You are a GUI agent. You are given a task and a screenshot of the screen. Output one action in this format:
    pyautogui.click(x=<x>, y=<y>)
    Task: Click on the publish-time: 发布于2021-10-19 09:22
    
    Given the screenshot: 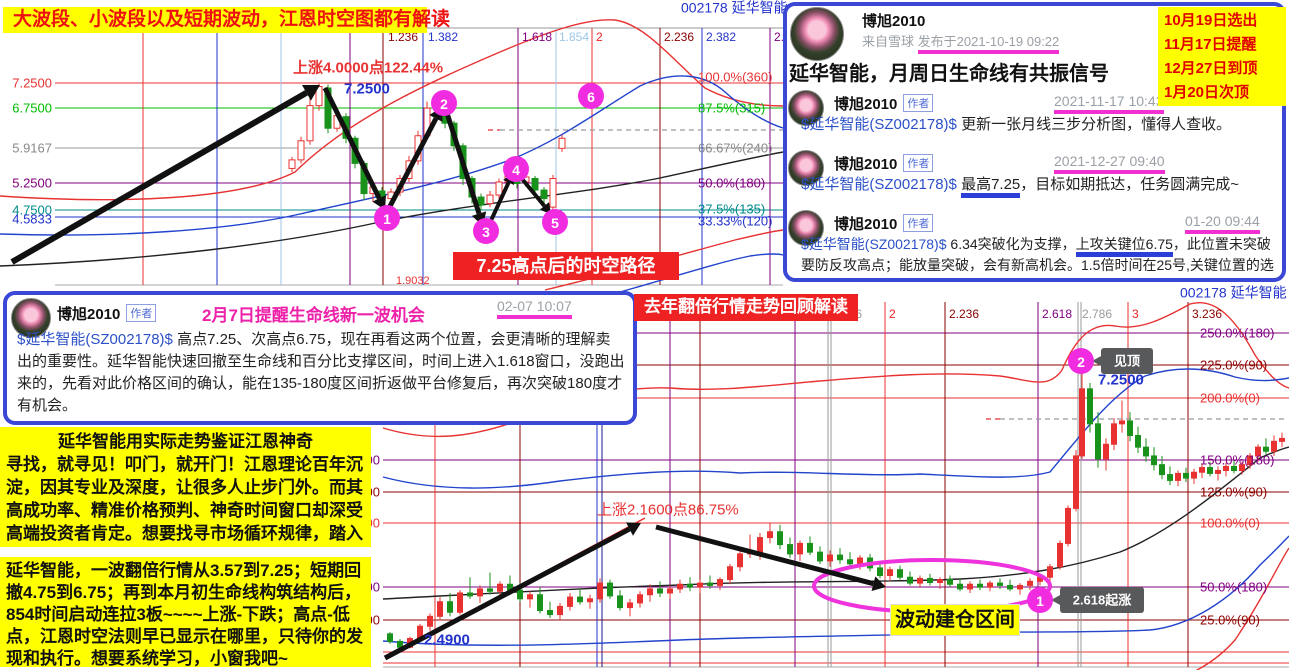 What is the action you would take?
    pyautogui.click(x=988, y=44)
    